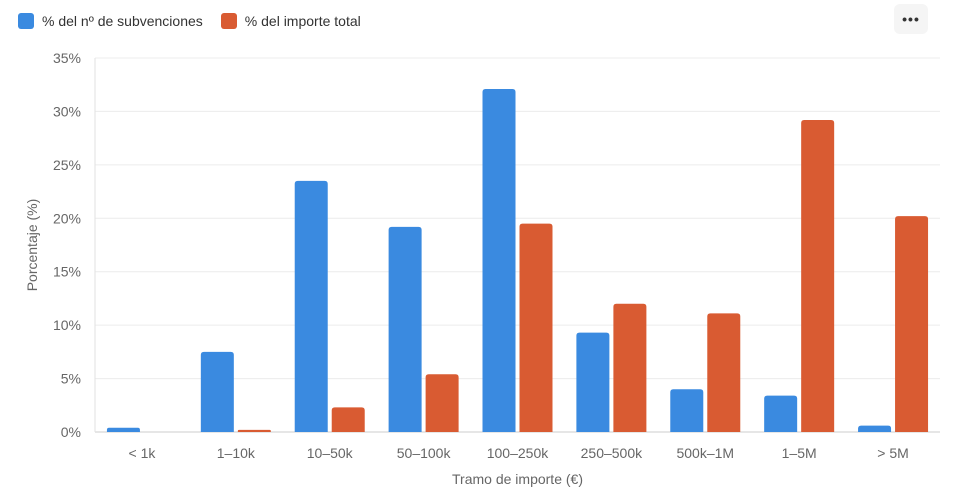  Describe the element at coordinates (67, 58) in the screenshot. I see `y-tick-label: 35%` at that location.